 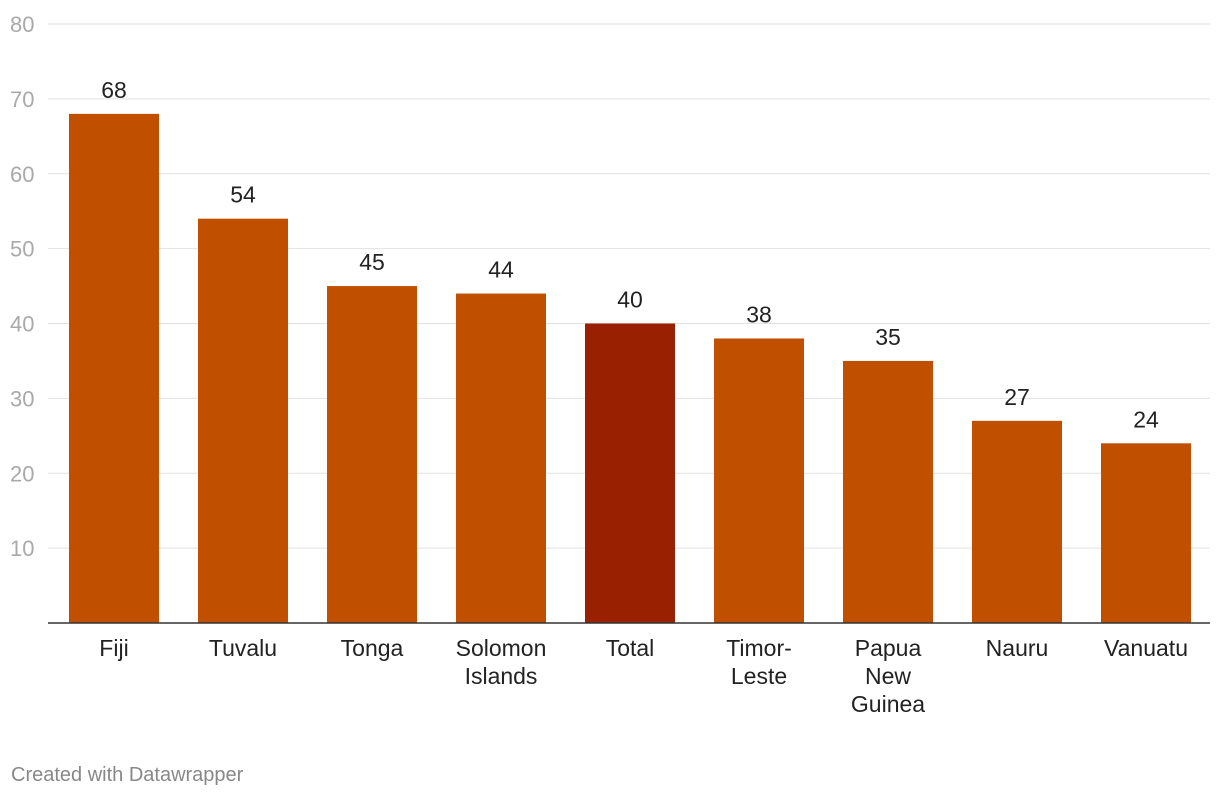 What do you see at coordinates (243, 648) in the screenshot?
I see `x-tick-label: Tuvalu` at bounding box center [243, 648].